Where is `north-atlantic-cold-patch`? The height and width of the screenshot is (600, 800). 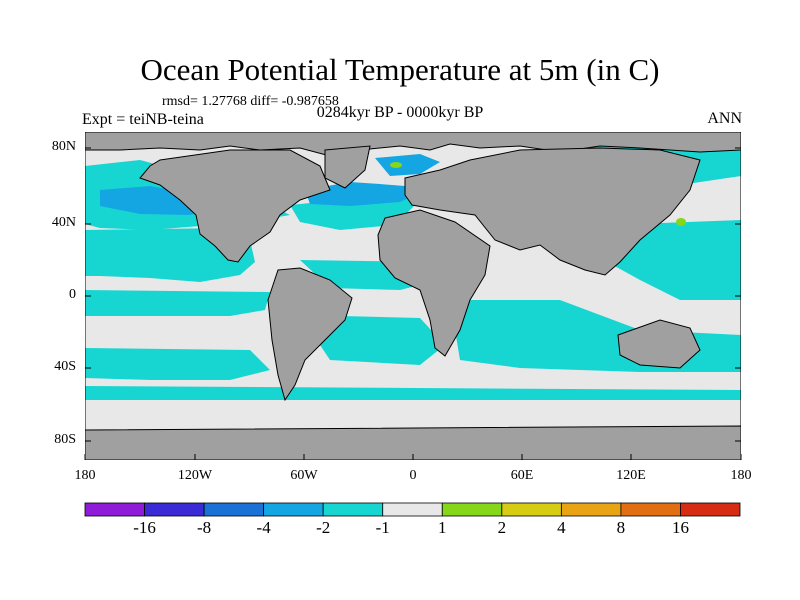 north-atlantic-cold-patch is located at coordinates (367, 194).